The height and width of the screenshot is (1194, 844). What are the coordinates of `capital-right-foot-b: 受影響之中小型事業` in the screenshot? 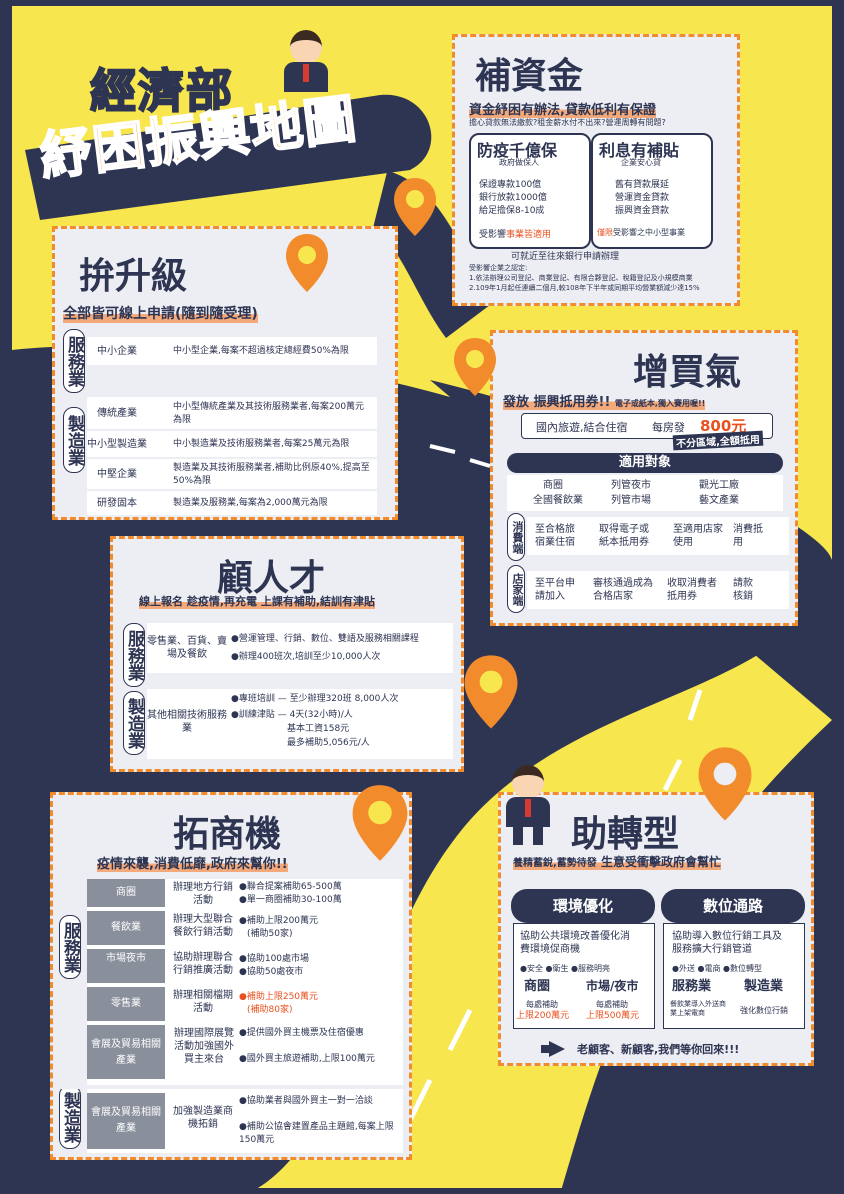 It's located at (649, 232).